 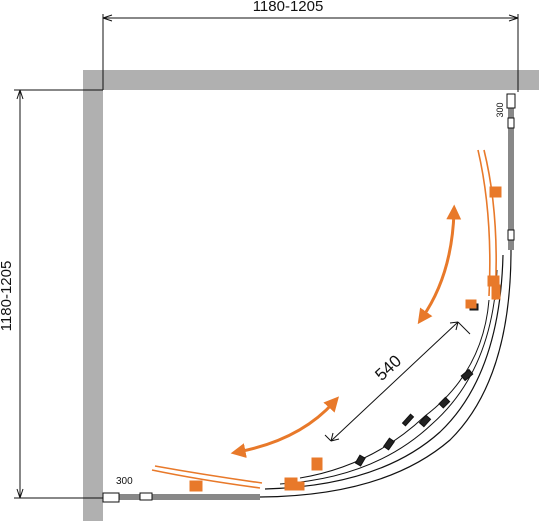 I want to click on top-wall, so click(x=311, y=80).